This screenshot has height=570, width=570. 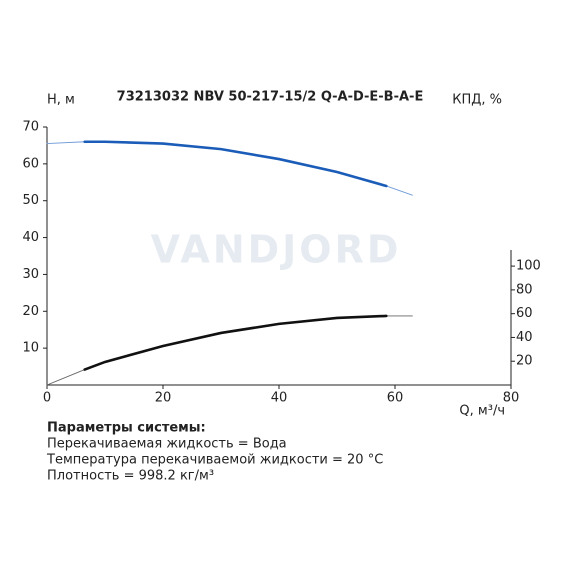 What do you see at coordinates (30, 200) in the screenshot?
I see `y-tick-label: 50` at bounding box center [30, 200].